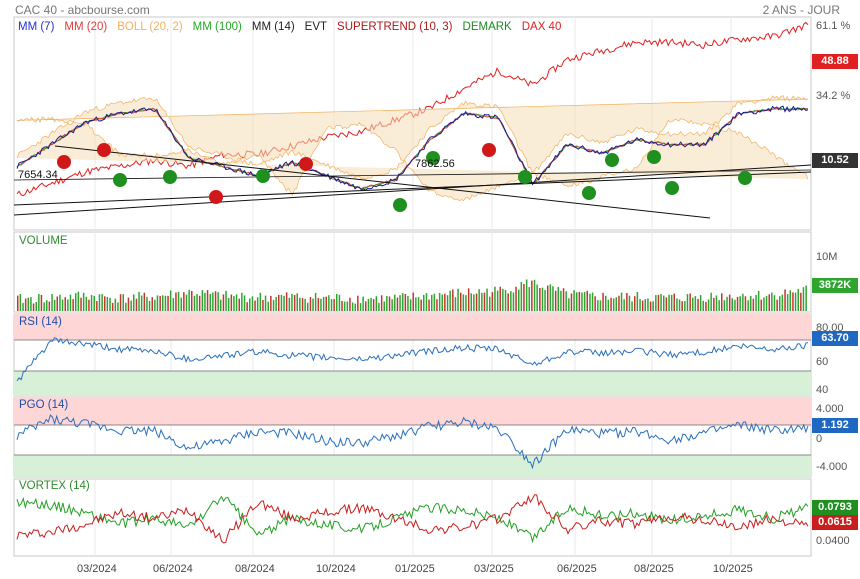  What do you see at coordinates (835, 338) in the screenshot?
I see `rsi-value-tag: 63.70` at bounding box center [835, 338].